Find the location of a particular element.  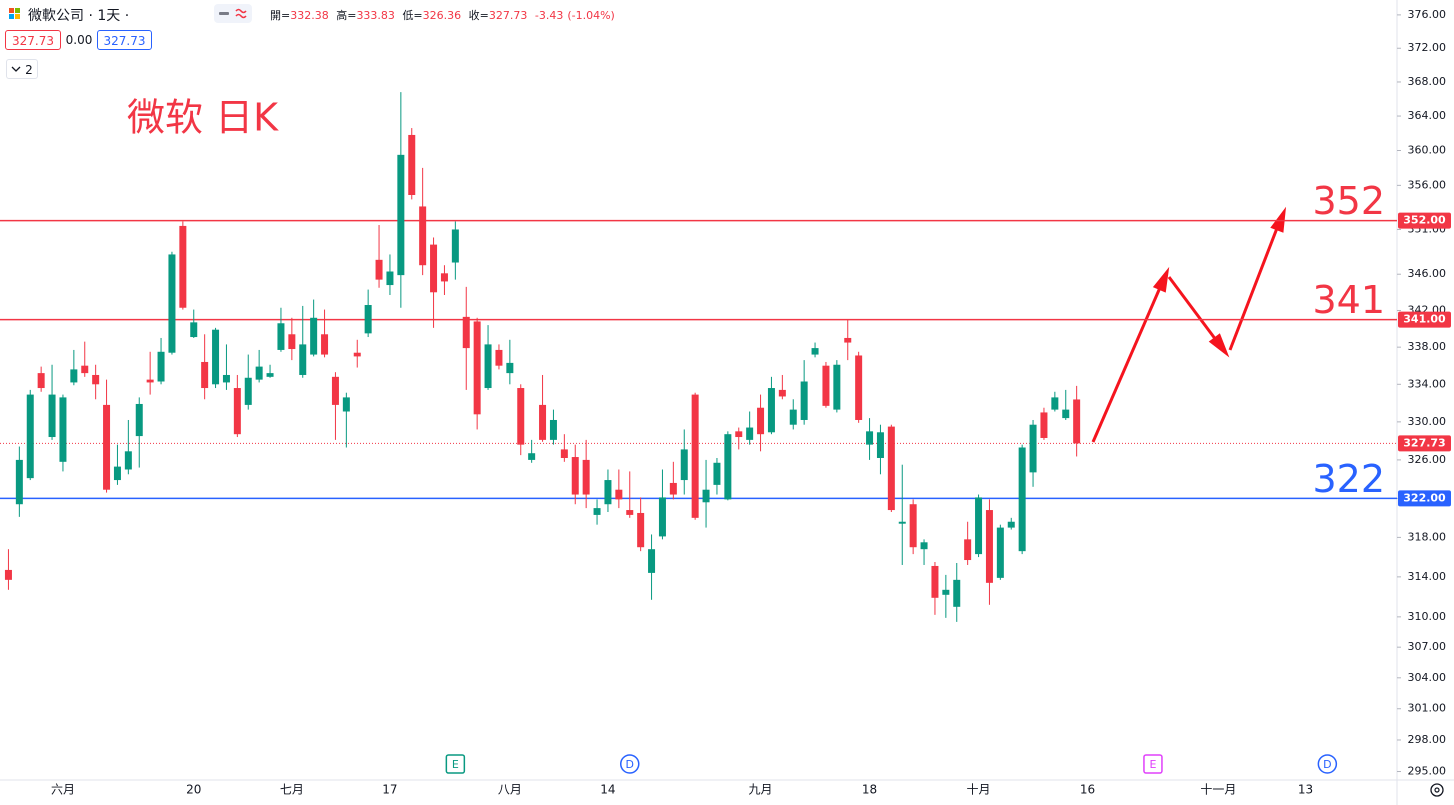

y-tick-label: 310.00 is located at coordinates (1427, 616).